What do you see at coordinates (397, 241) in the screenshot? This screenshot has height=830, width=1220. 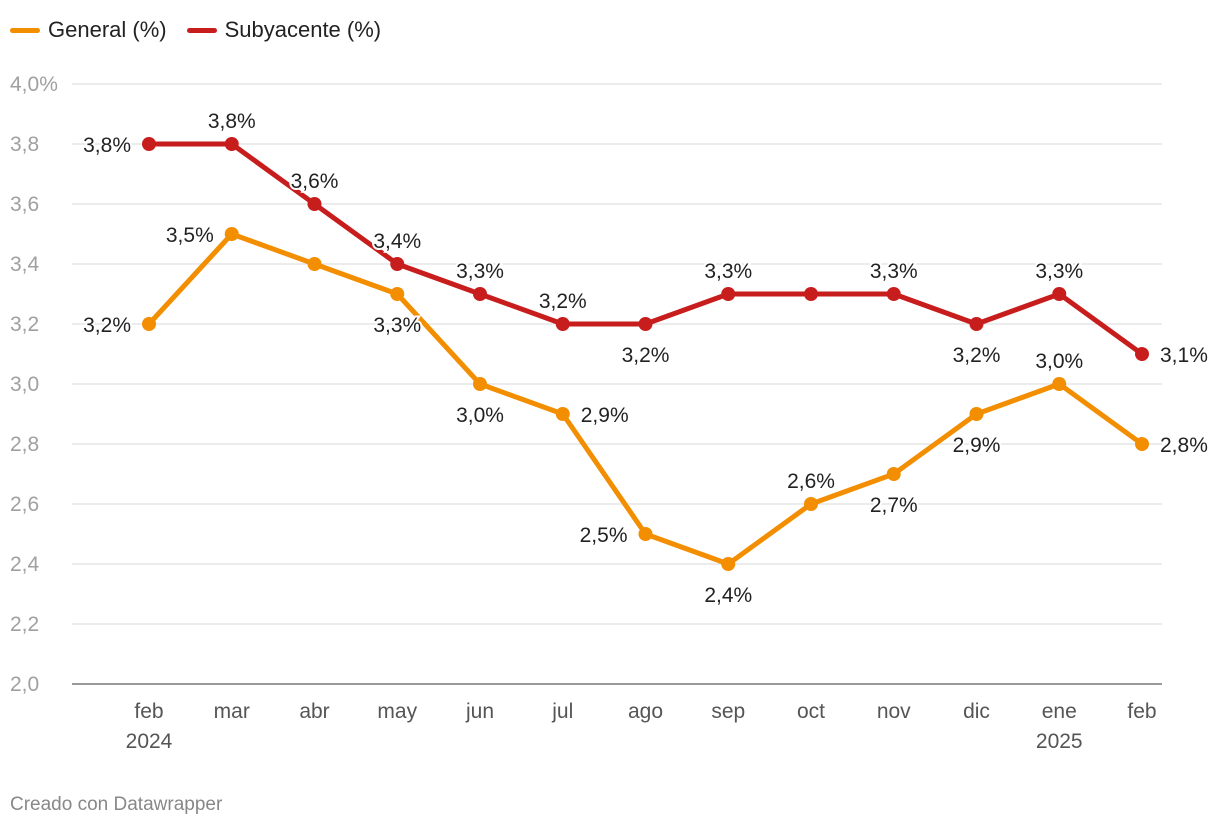 I see `data-label-subyacente: 3,4%` at bounding box center [397, 241].